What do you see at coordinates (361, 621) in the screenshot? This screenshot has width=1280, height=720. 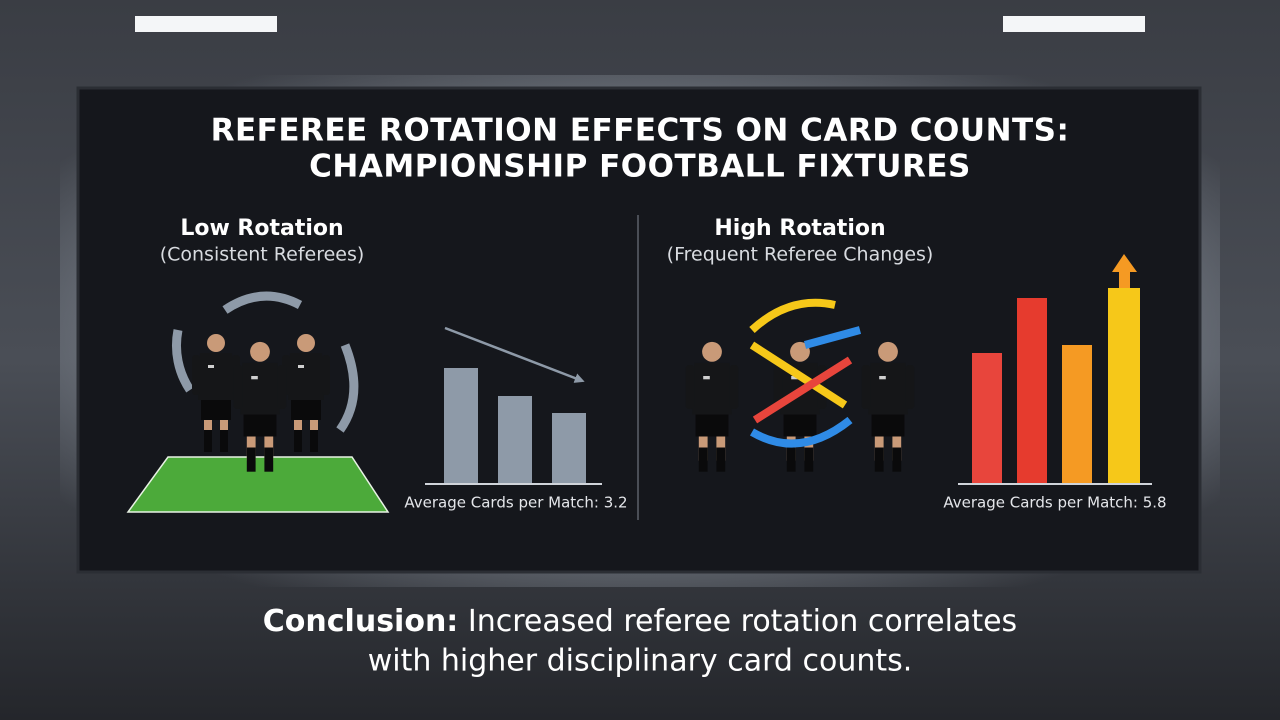 I see `conclusion-label: Conclusion:` at bounding box center [361, 621].